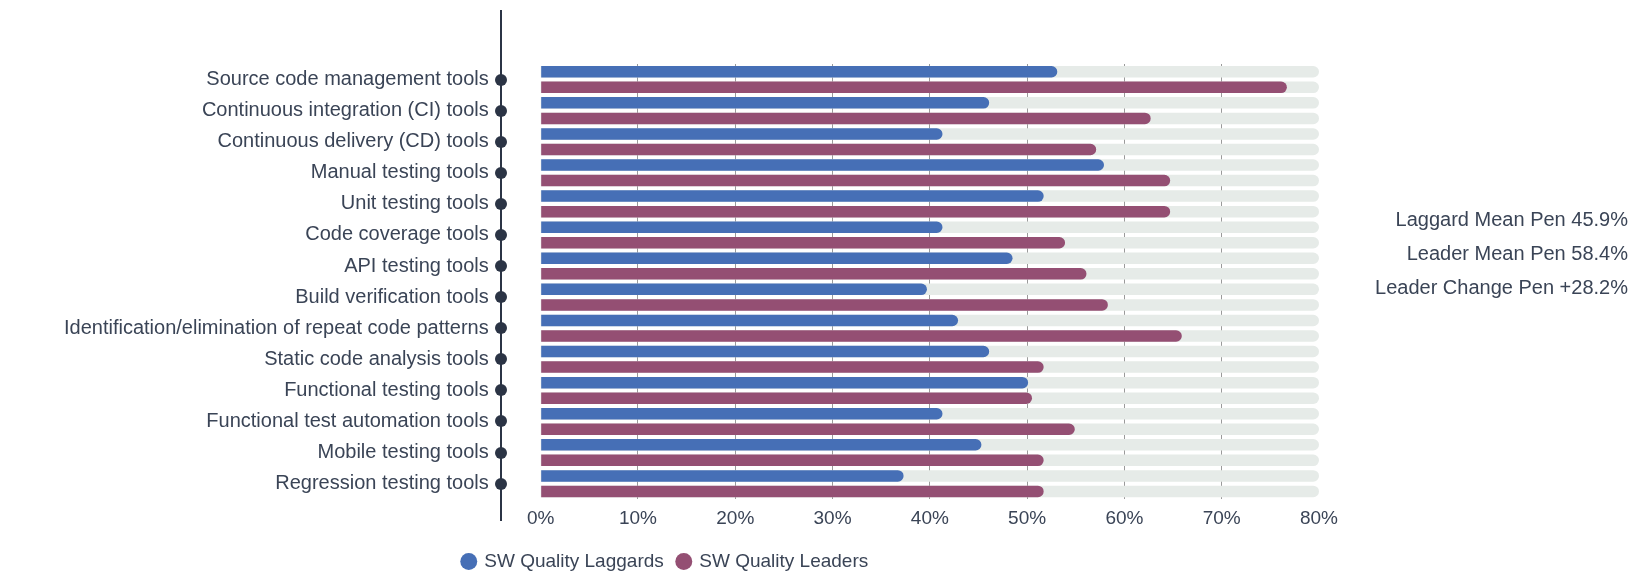 The image size is (1637, 581). I want to click on legend-label: SW Quality Leaders, so click(784, 560).